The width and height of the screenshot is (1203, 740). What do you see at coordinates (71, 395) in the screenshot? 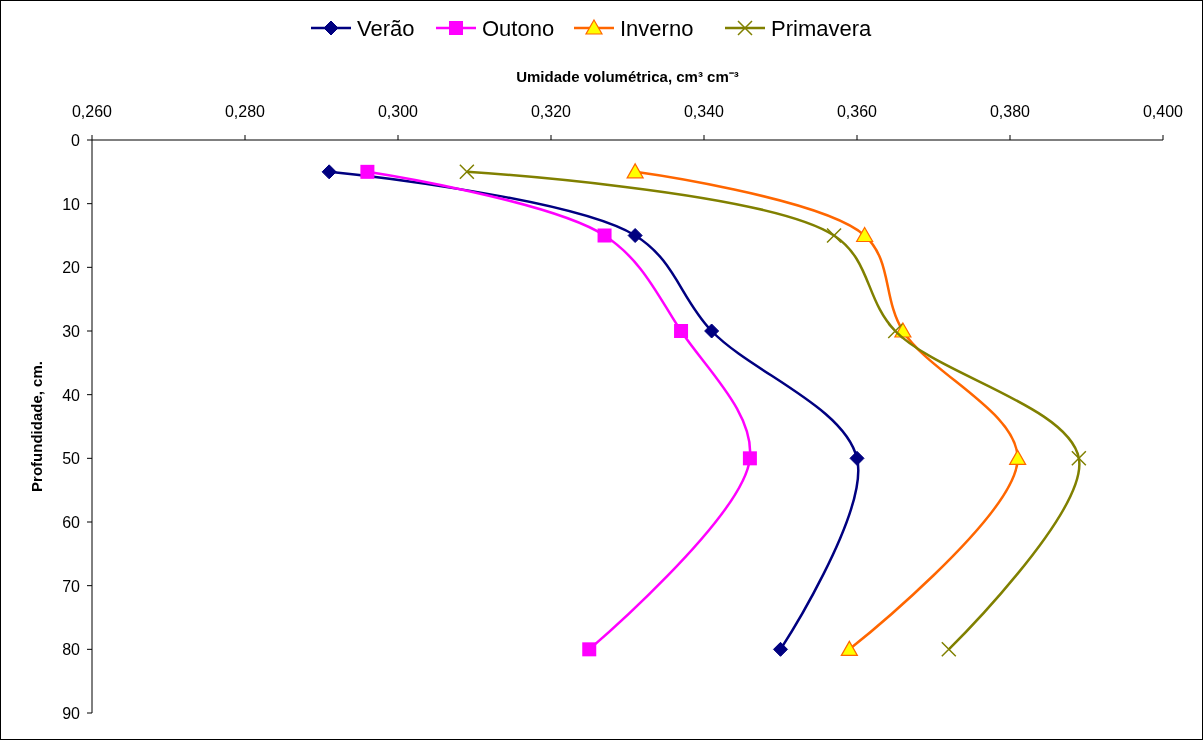
I see `y-tick-label: 40` at bounding box center [71, 395].